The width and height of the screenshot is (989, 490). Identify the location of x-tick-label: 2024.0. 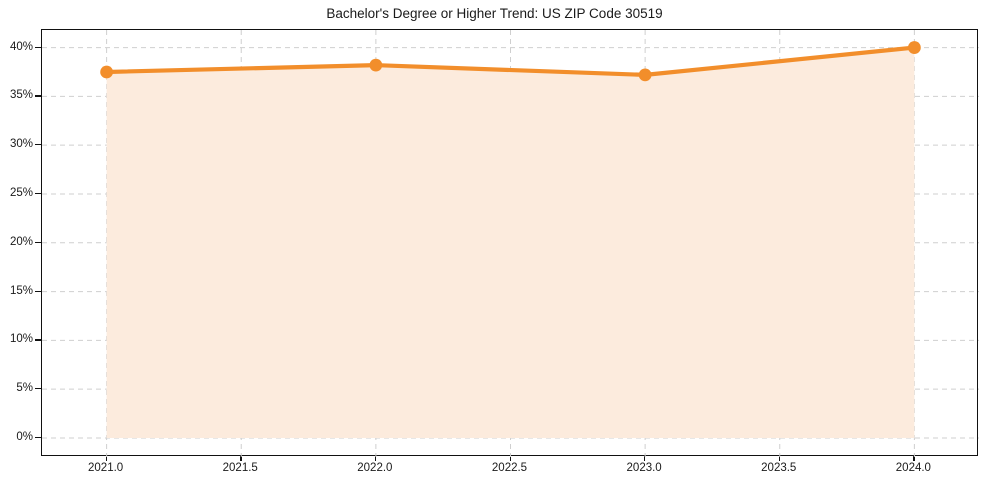
(913, 468).